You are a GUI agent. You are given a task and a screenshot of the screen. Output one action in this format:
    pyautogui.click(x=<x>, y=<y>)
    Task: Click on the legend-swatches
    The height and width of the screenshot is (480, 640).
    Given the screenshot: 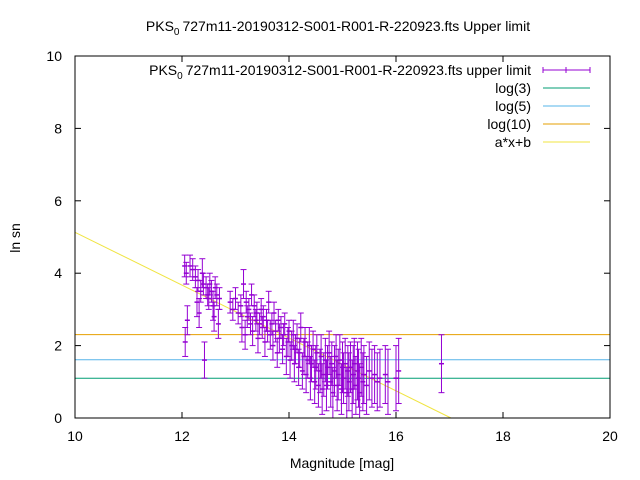 What is the action you would take?
    pyautogui.click(x=566, y=105)
    